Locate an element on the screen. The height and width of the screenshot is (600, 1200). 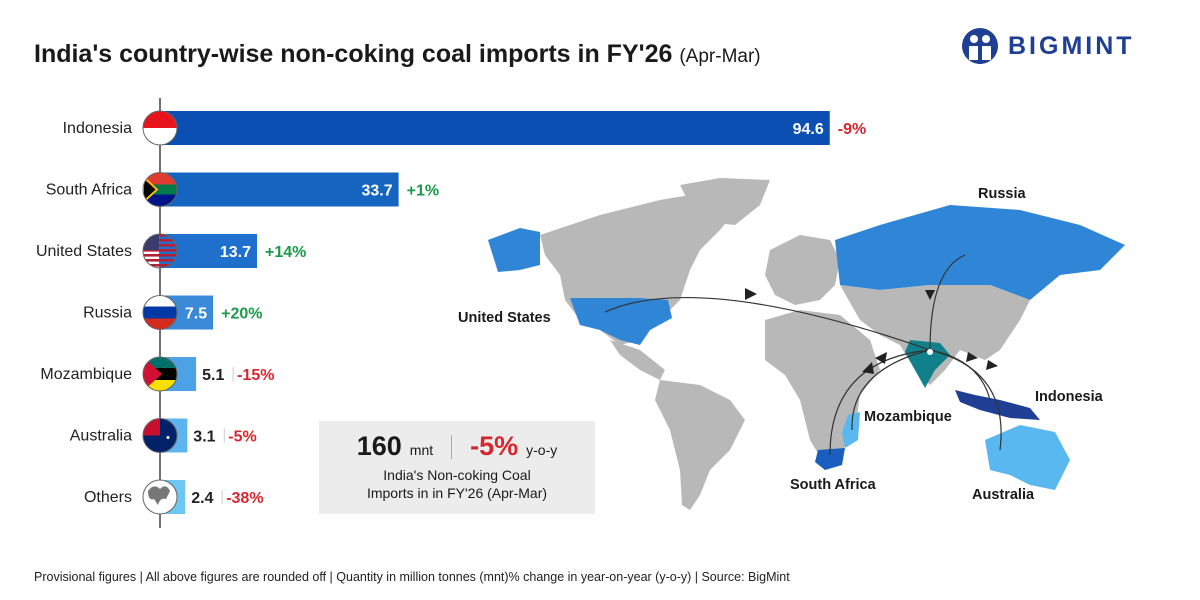
map-greenland is located at coordinates (725, 201).